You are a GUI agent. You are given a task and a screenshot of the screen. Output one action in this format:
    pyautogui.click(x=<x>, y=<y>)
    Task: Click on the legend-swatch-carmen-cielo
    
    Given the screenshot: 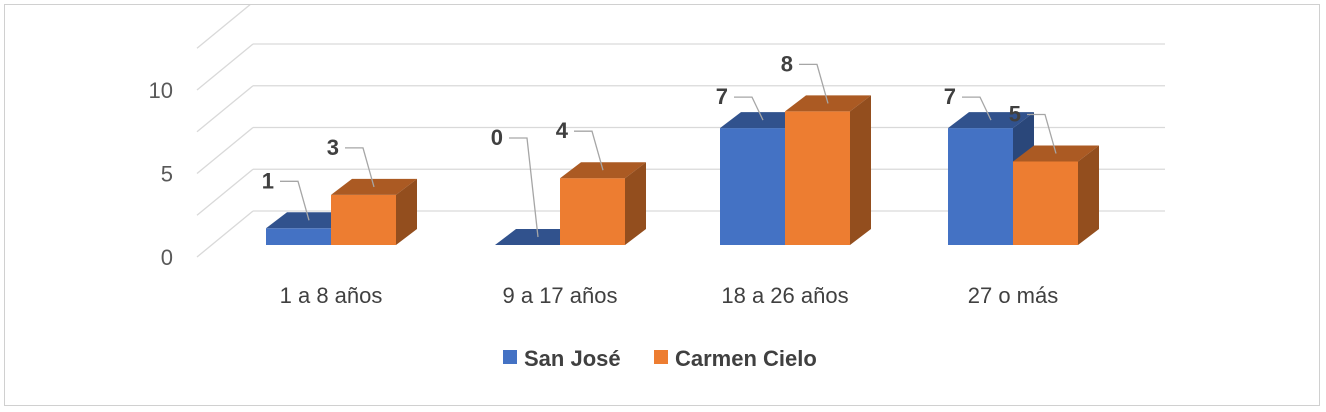 What is the action you would take?
    pyautogui.click(x=661, y=357)
    